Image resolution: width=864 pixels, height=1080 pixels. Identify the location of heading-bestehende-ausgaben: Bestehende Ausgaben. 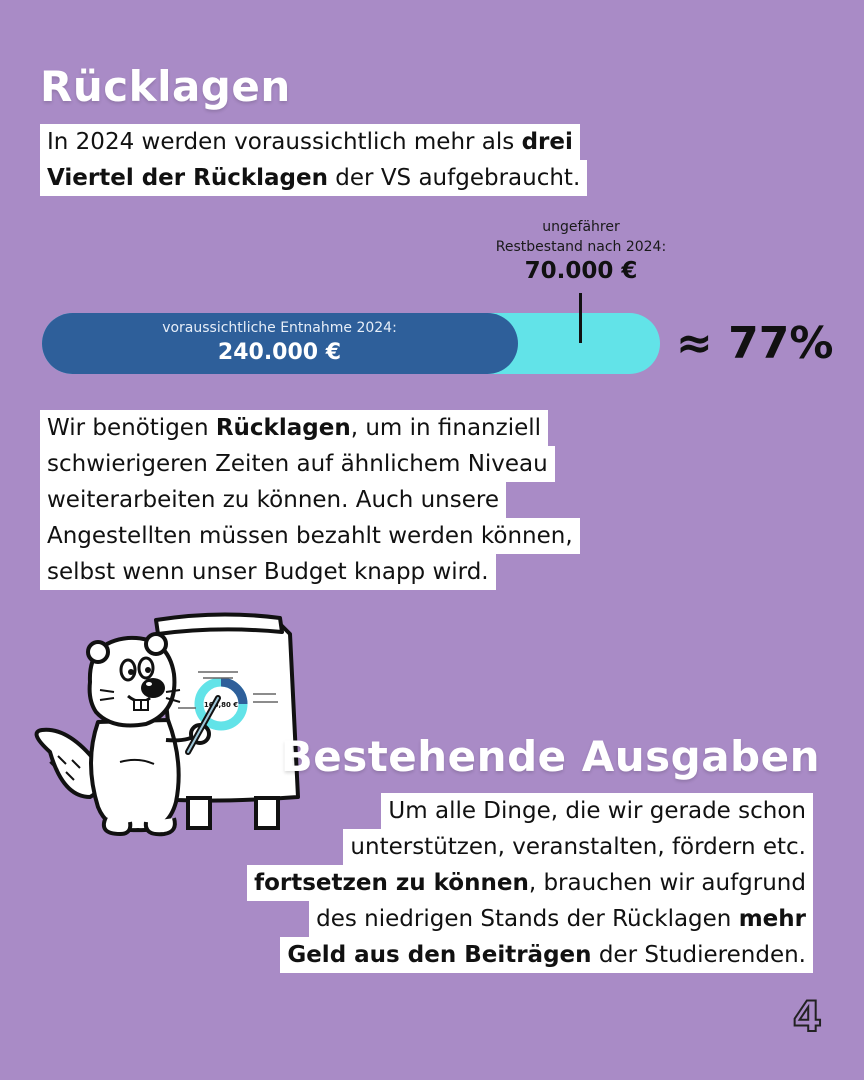
(550, 756).